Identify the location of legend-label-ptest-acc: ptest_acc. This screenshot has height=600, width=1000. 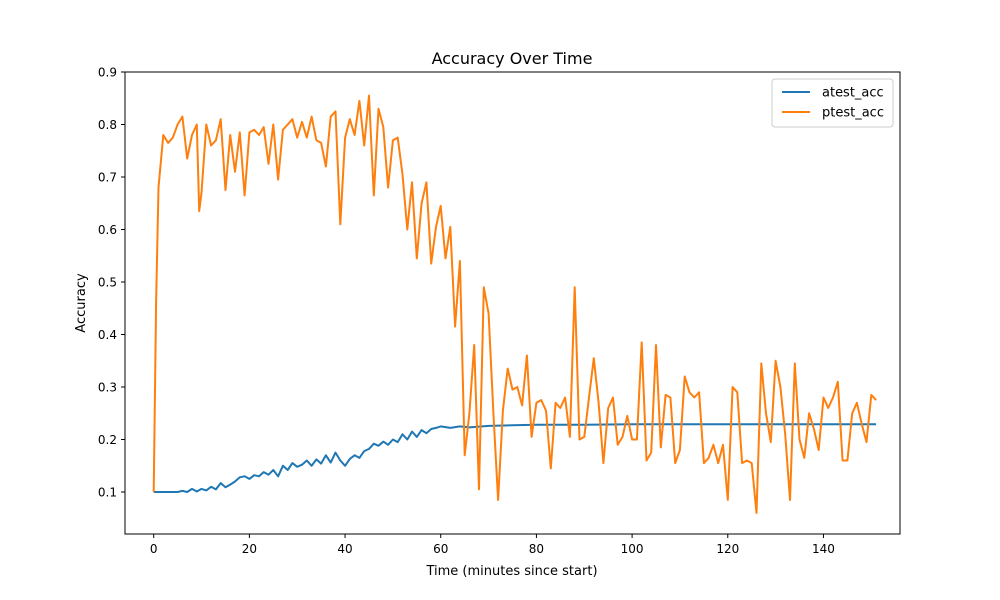
(853, 113).